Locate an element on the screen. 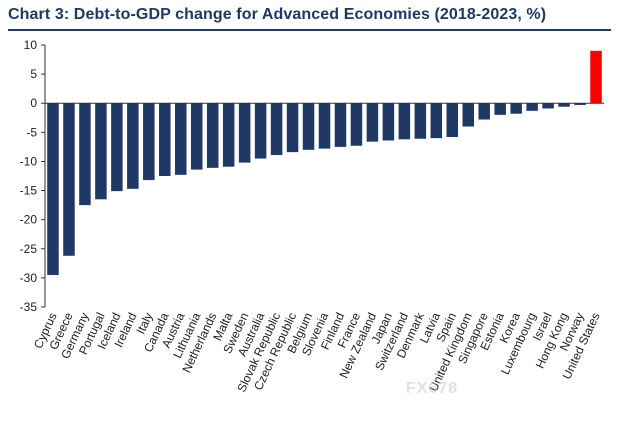 The width and height of the screenshot is (623, 430). bar-cyprus is located at coordinates (53, 189).